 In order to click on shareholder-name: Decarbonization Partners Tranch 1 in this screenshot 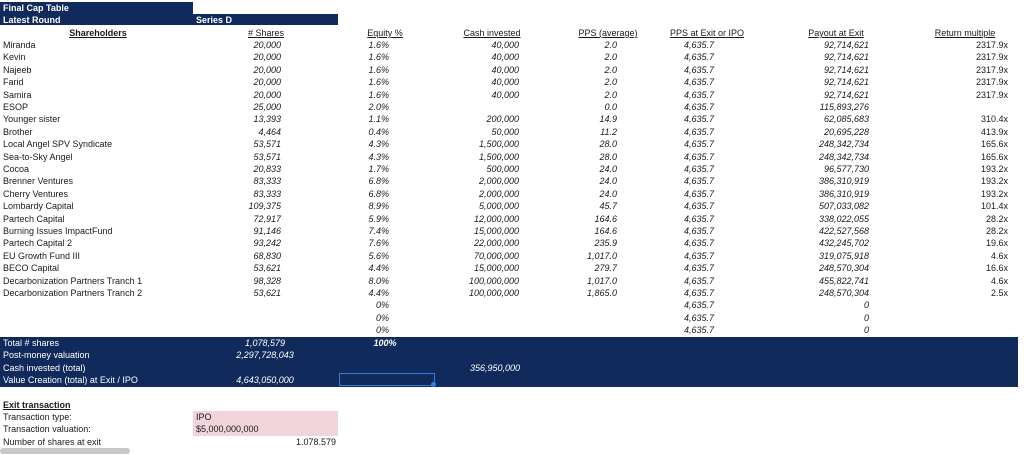, I will do `click(73, 280)`.